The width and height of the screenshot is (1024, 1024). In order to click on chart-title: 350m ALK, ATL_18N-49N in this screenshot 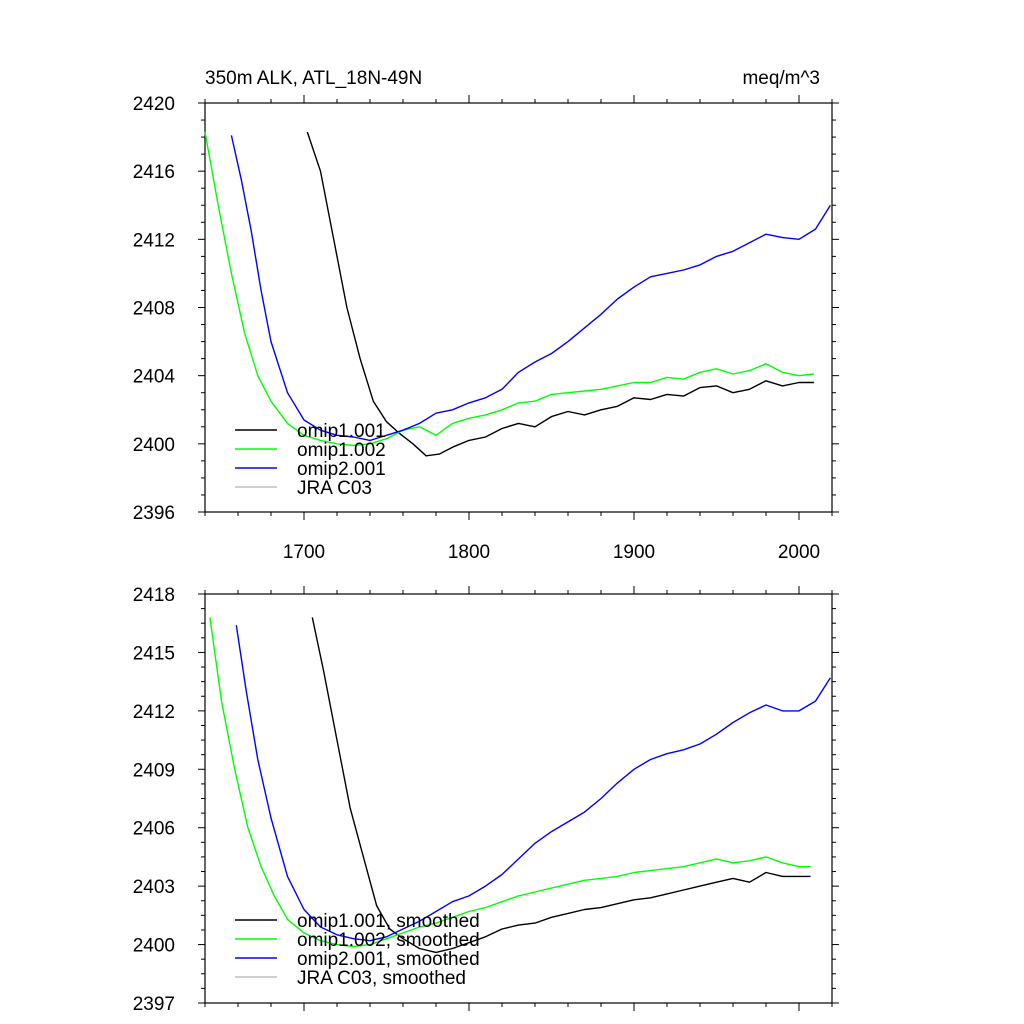, I will do `click(313, 78)`.